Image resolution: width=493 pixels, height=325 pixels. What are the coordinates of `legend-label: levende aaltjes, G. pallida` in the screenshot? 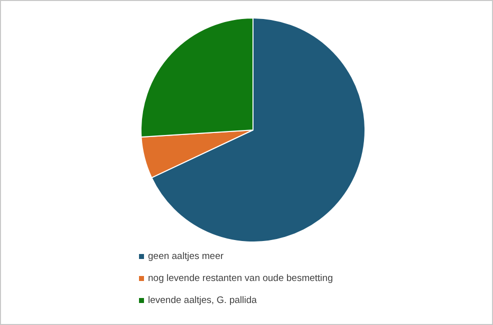 It's located at (202, 300).